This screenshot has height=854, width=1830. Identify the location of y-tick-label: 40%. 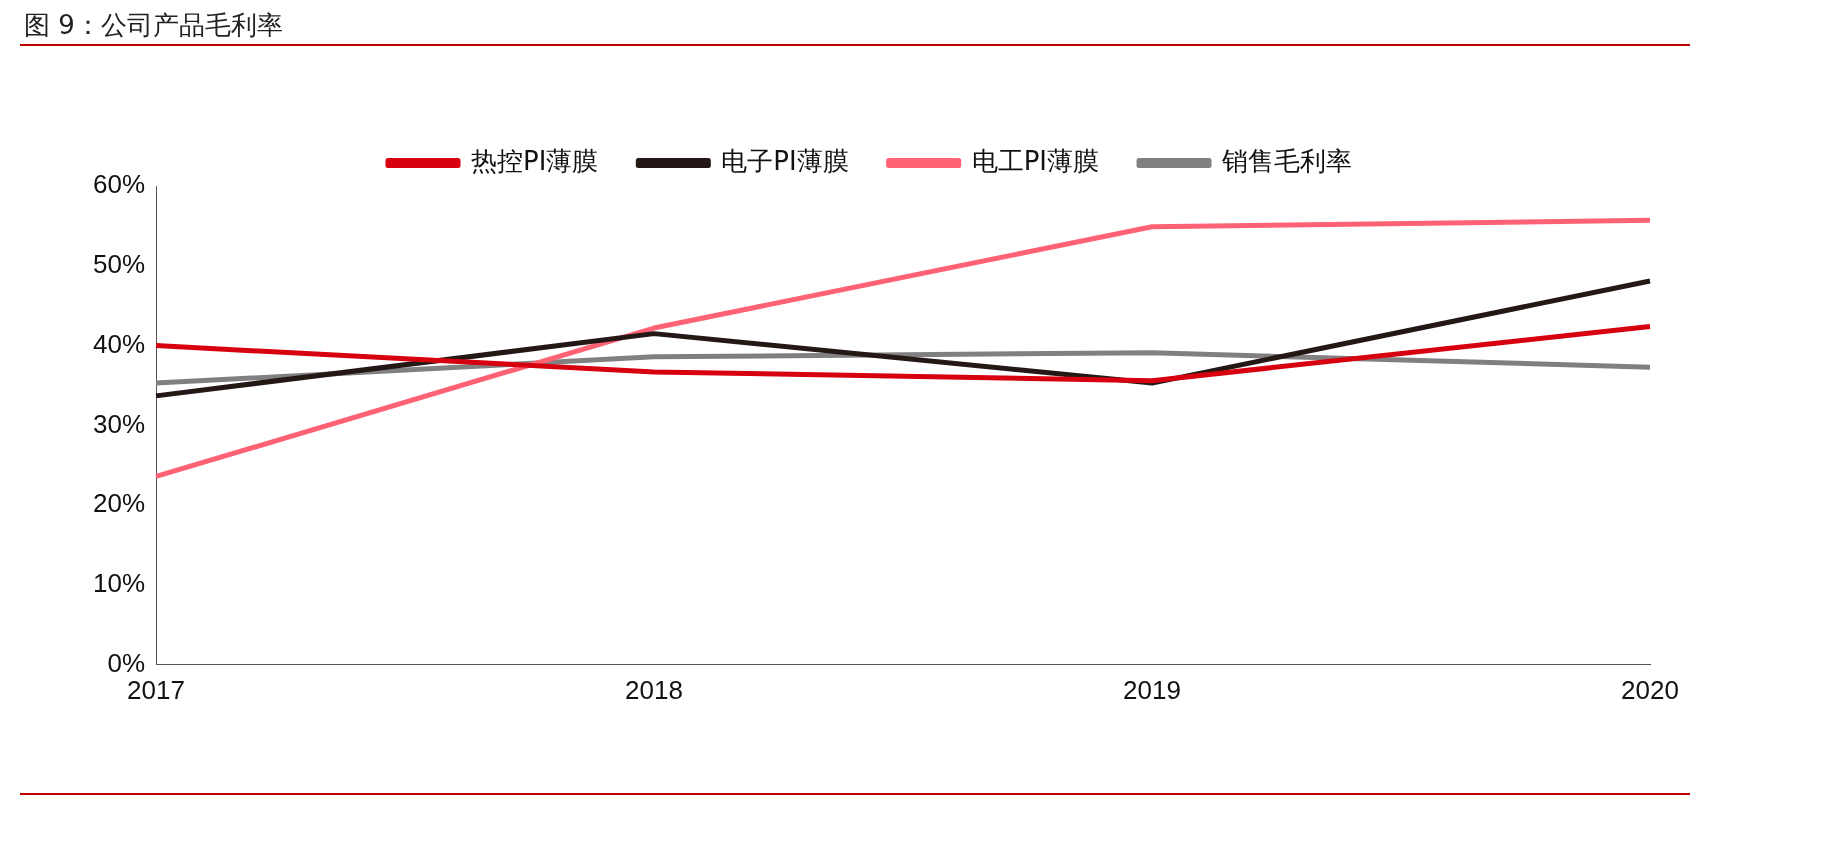
(119, 343).